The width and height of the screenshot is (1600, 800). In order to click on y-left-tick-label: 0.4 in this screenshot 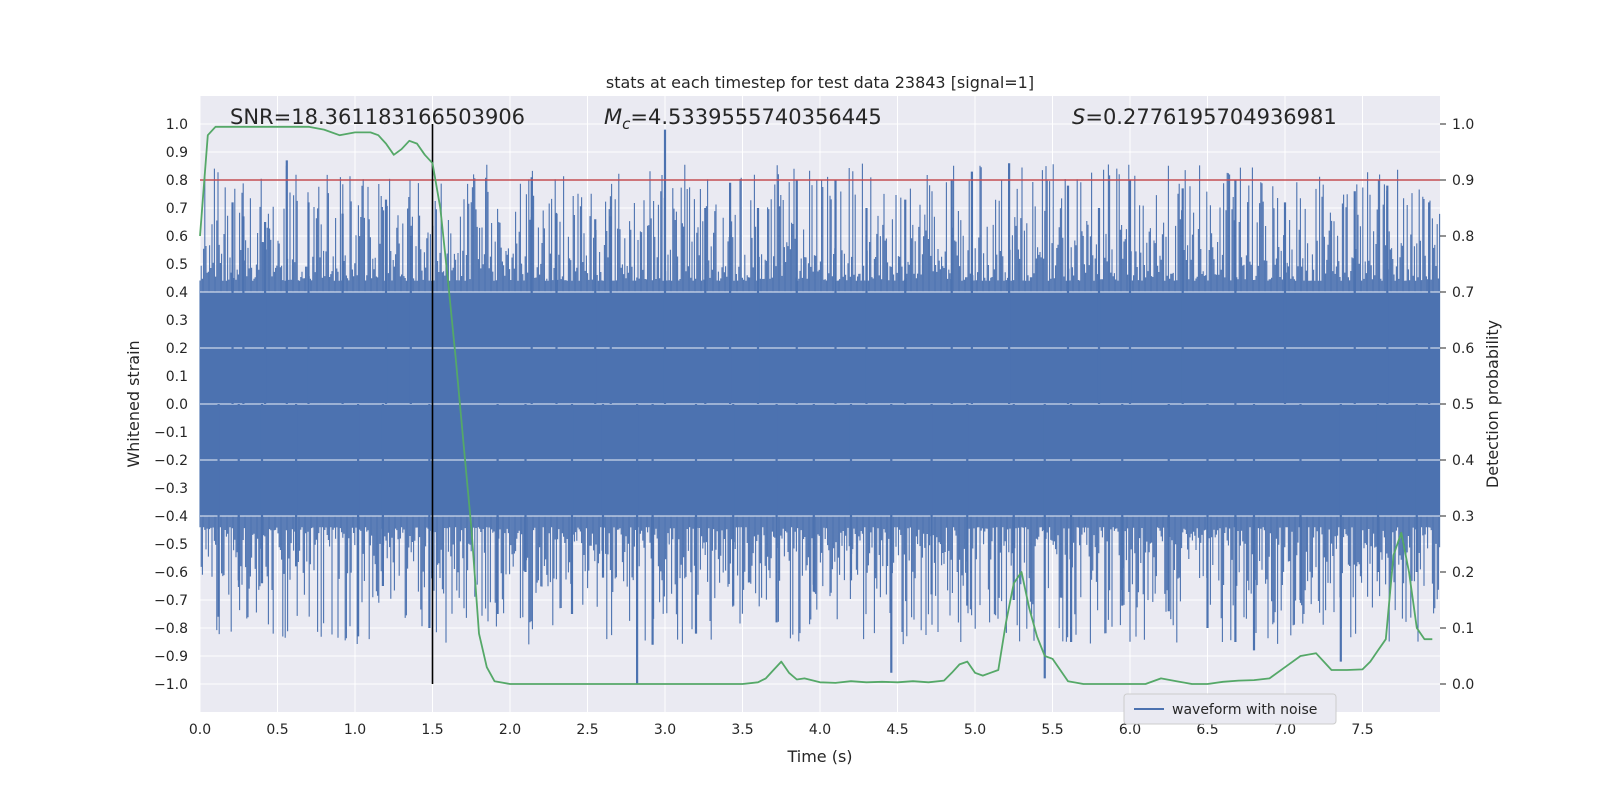, I will do `click(177, 293)`.